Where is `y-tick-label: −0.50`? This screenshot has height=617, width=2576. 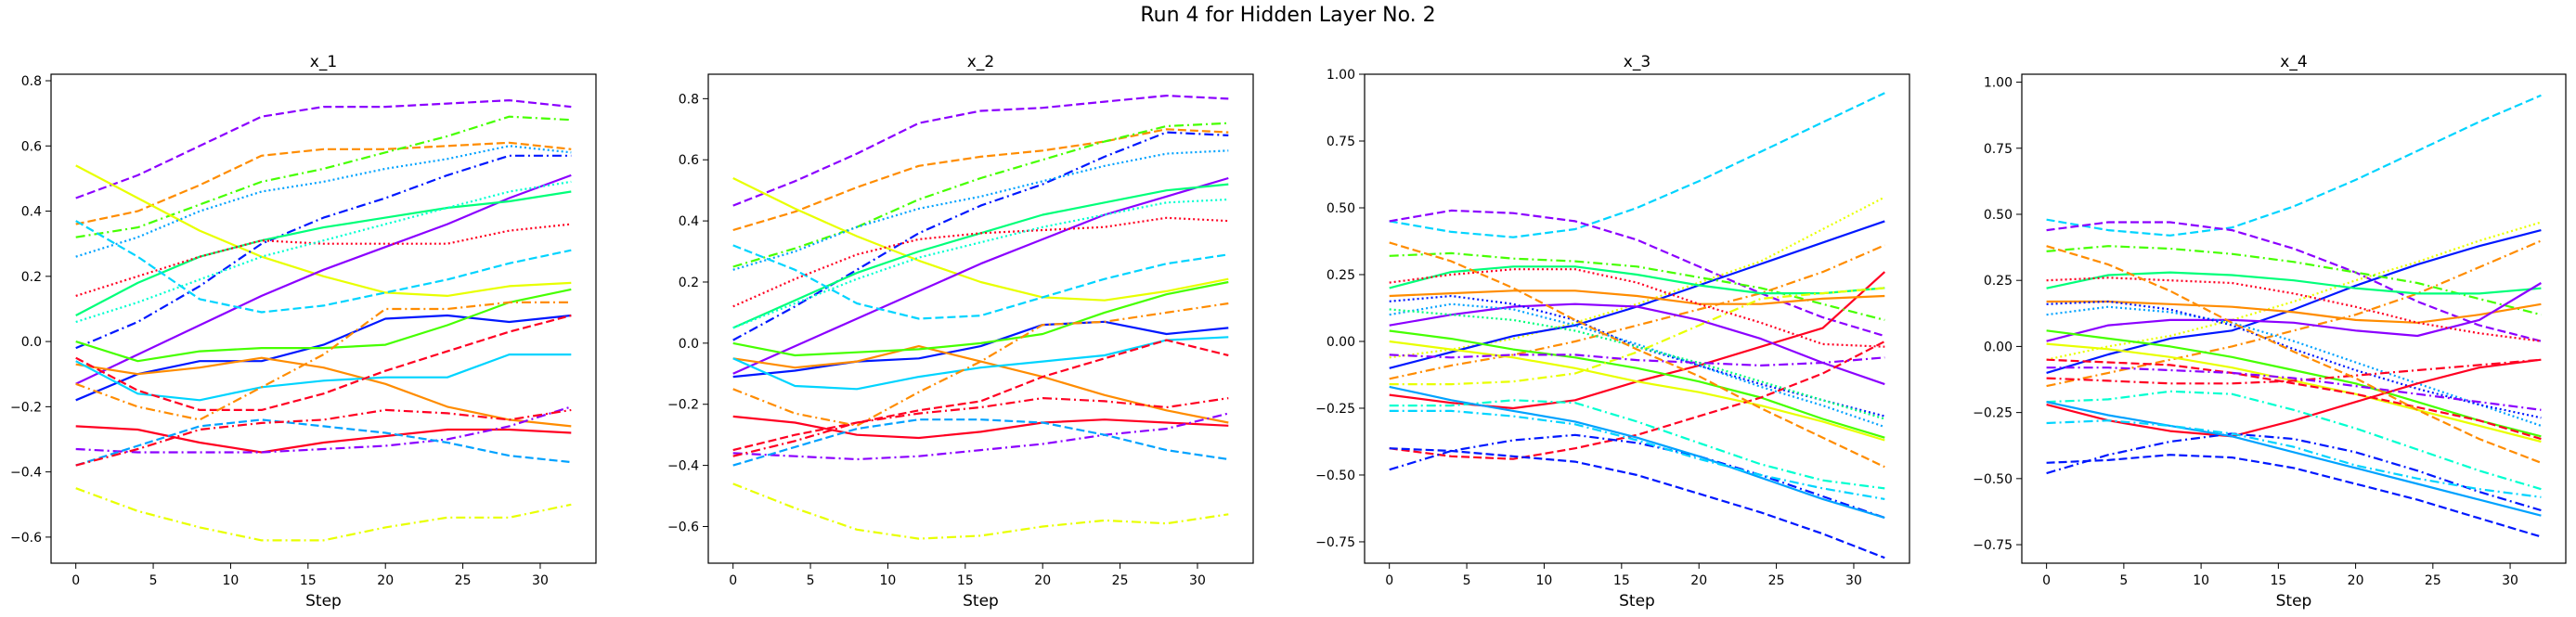 y-tick-label: −0.50 is located at coordinates (1335, 476).